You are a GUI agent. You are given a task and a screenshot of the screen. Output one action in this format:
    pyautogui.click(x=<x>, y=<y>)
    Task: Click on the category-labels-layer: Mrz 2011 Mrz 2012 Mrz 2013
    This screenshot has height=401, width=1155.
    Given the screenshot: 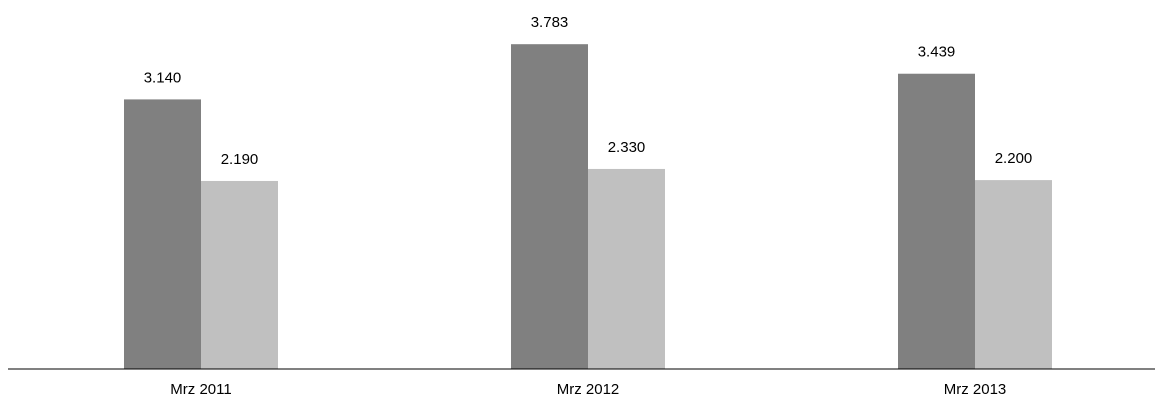 What is the action you would take?
    pyautogui.click(x=588, y=389)
    